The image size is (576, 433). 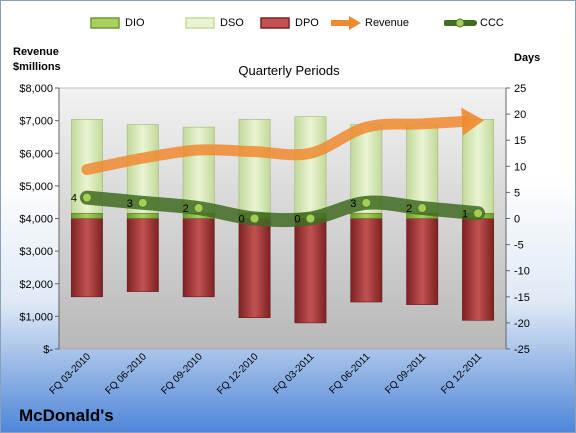 I want to click on right-axis-tick-label: -10, so click(x=522, y=272).